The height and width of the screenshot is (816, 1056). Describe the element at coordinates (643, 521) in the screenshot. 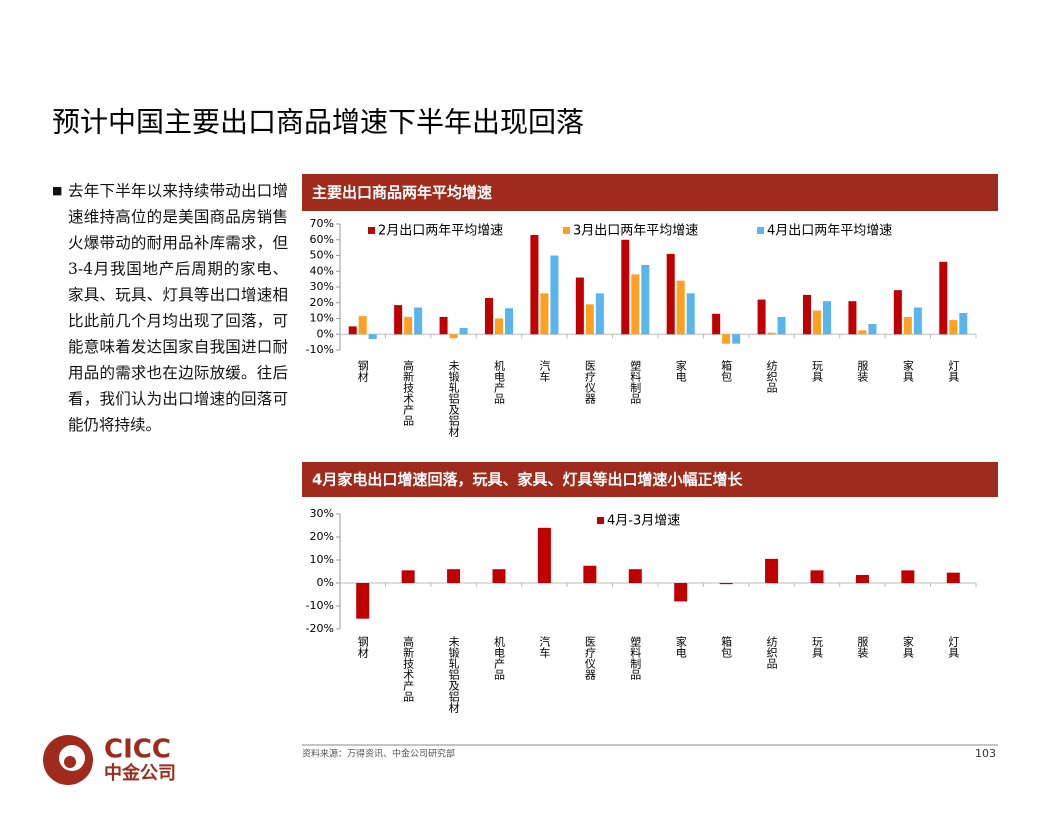

I see `legend-label: 4月-3月增速` at that location.